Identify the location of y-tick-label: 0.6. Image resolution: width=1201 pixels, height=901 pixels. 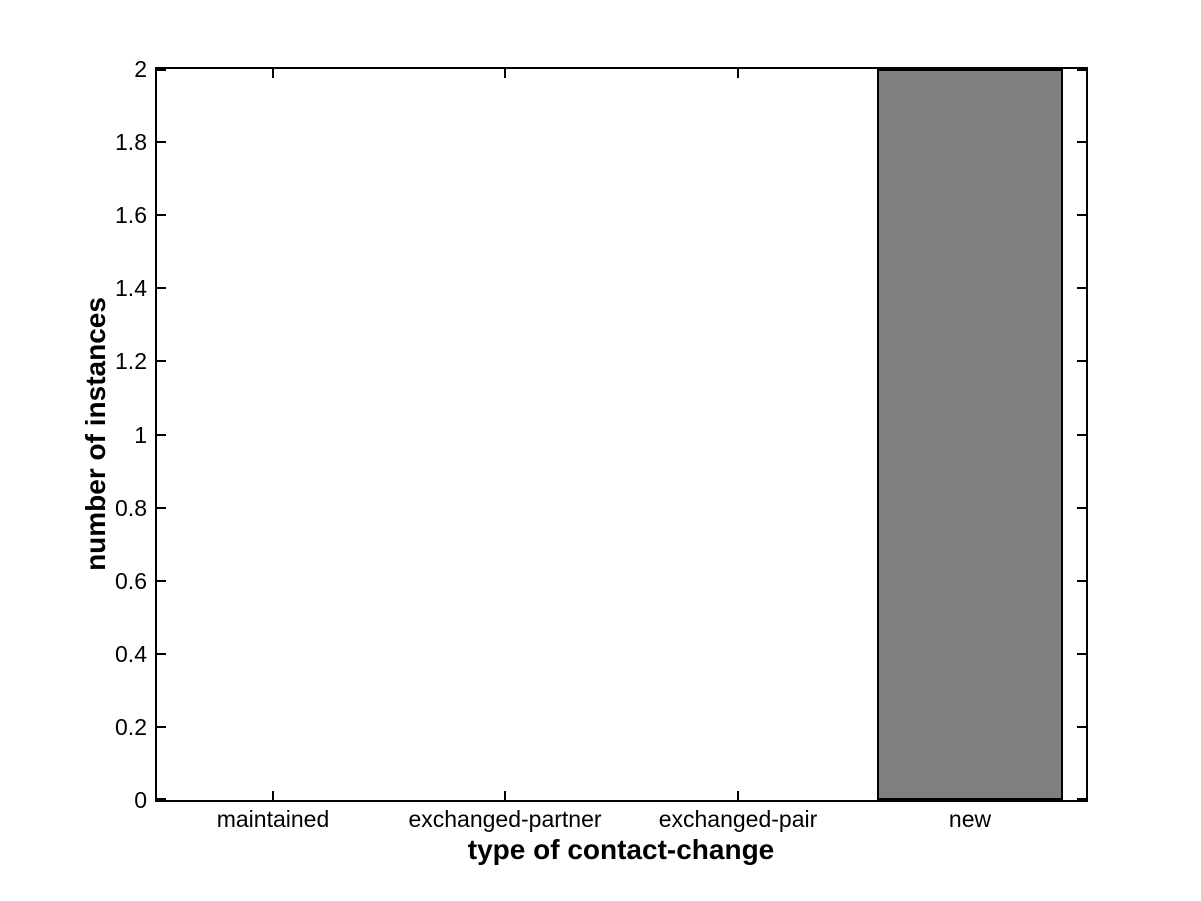
(131, 581).